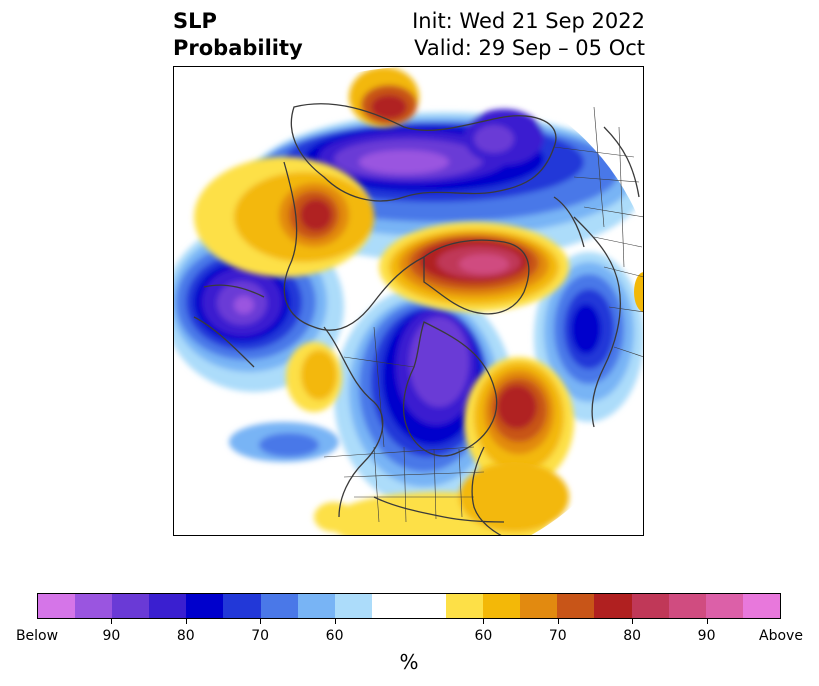 This screenshot has height=686, width=819. What do you see at coordinates (238, 48) in the screenshot?
I see `title-product: Probability` at bounding box center [238, 48].